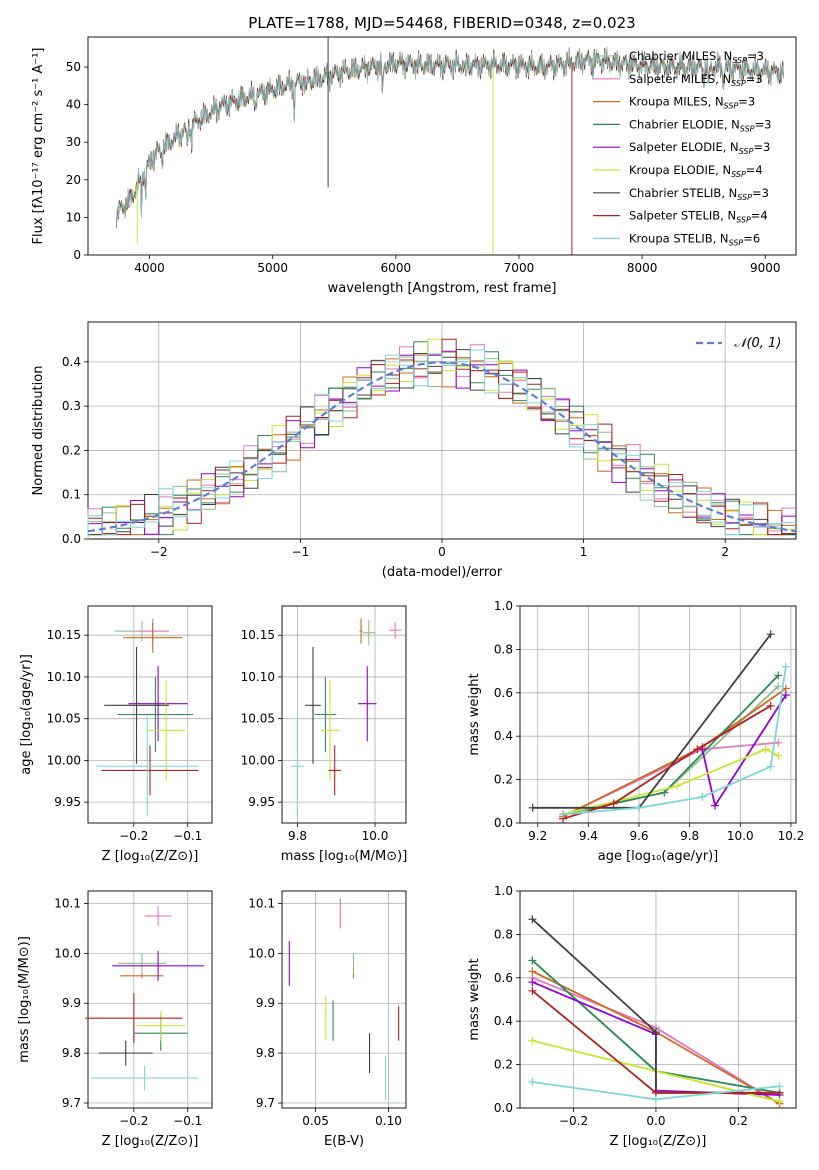 Image resolution: width=819 pixels, height=1170 pixels. What do you see at coordinates (757, 343) in the screenshot?
I see `legend-label: 𝒩(0, 1)` at bounding box center [757, 343].